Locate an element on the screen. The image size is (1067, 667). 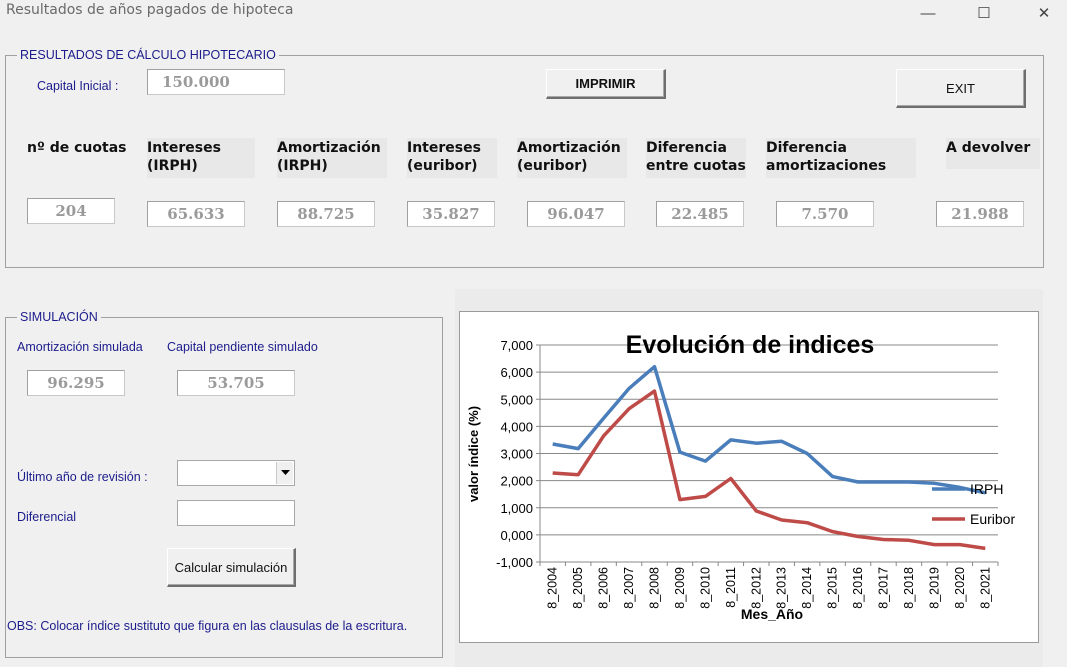
chevron-down-icon is located at coordinates (285, 472).